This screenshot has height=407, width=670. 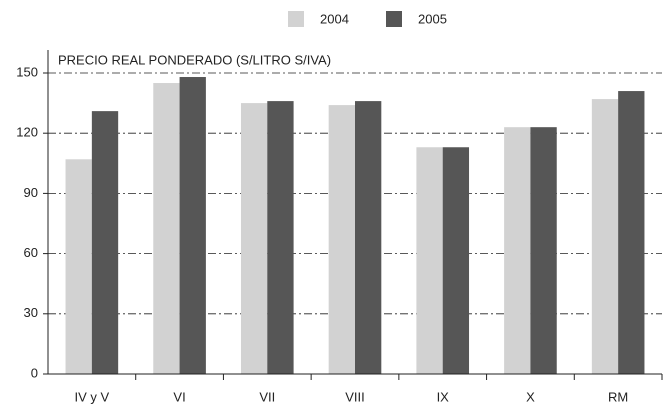 I want to click on x-tick-label: IV y V, so click(x=92, y=396).